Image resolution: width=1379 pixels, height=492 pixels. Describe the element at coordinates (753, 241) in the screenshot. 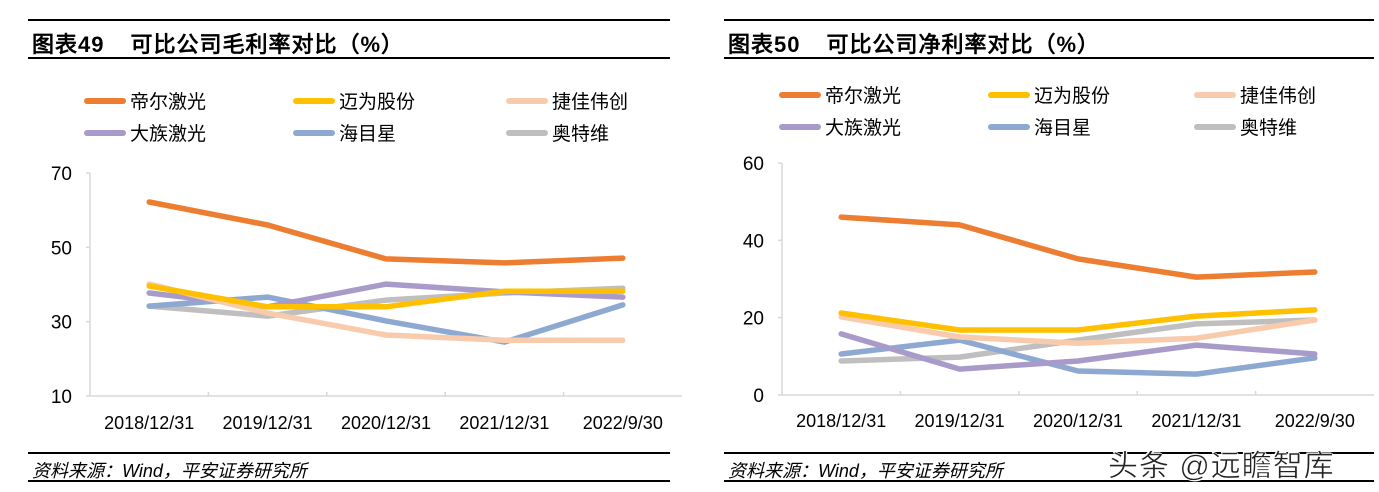

I see `y-tick-label: 40` at that location.